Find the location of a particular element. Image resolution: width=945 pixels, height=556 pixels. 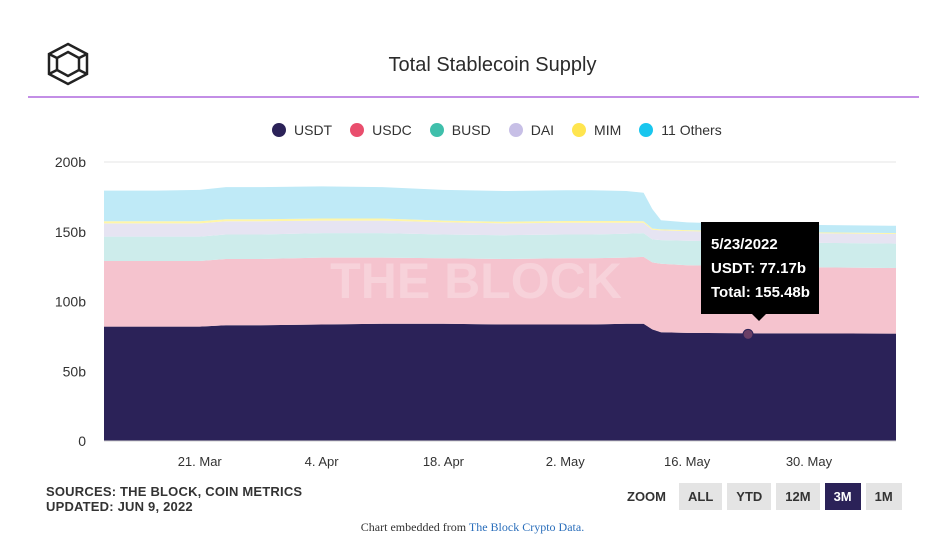

zoom-all-button: ALL is located at coordinates (701, 496).